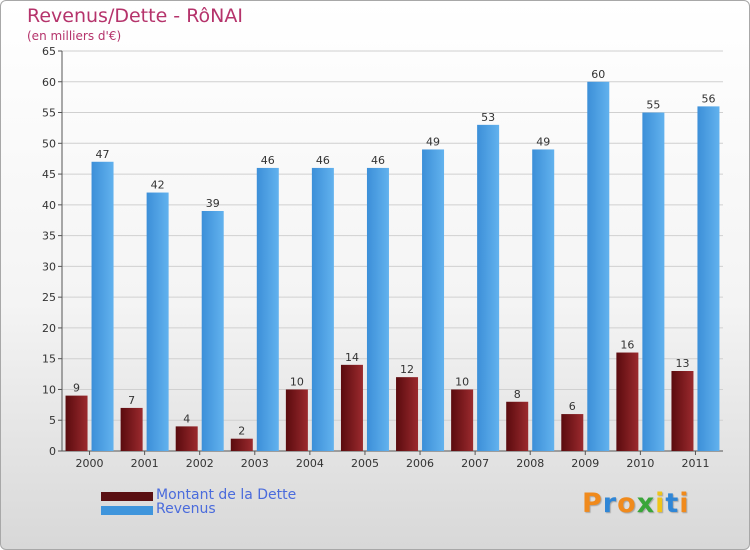  I want to click on x-tick-label: 2011, so click(695, 463).